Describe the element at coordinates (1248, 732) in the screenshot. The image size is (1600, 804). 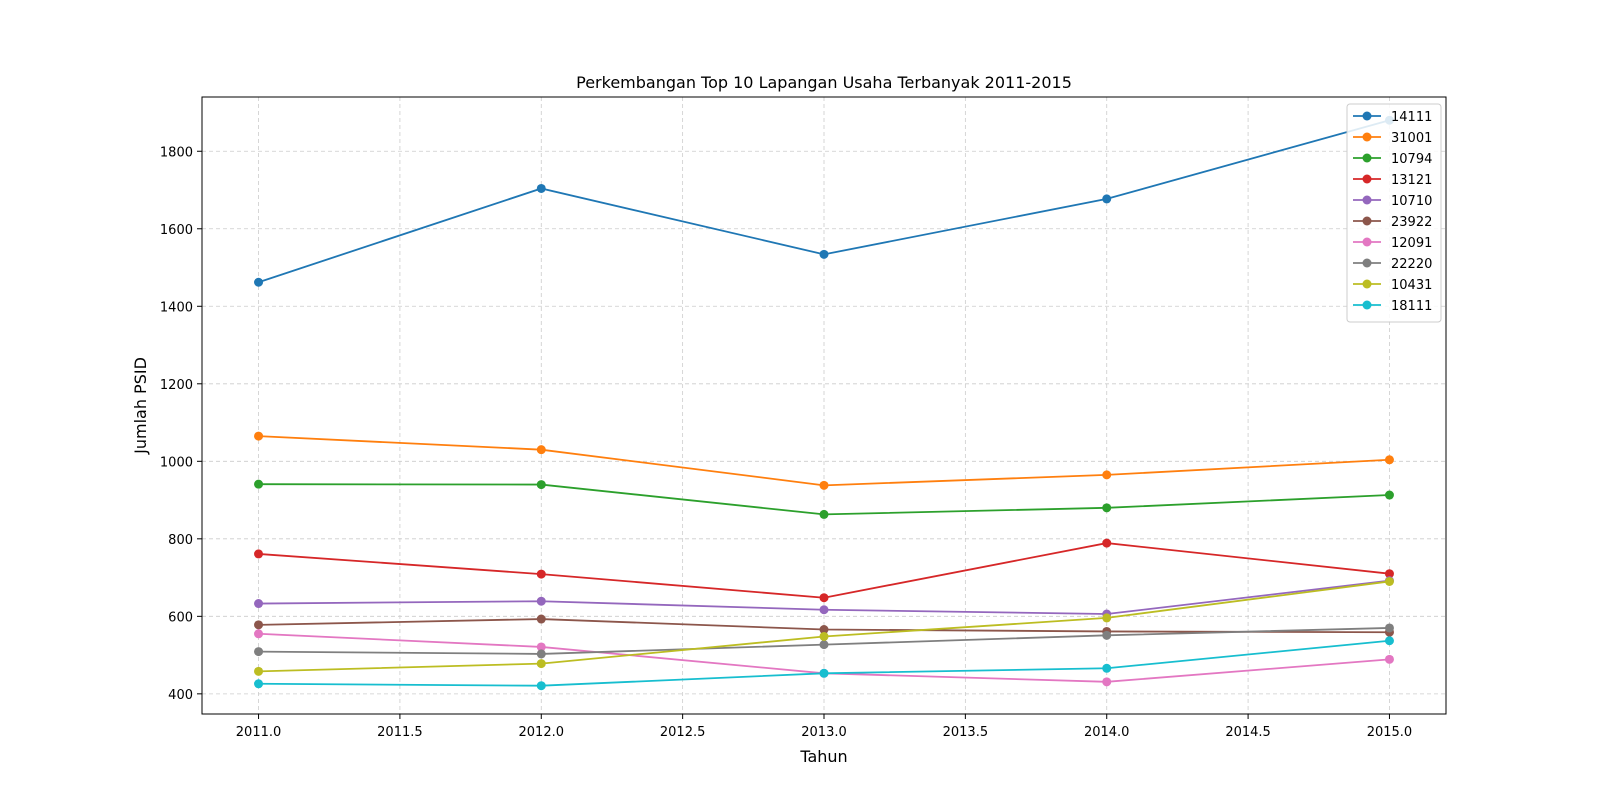
I see `x-tick-label: 2014.5` at that location.